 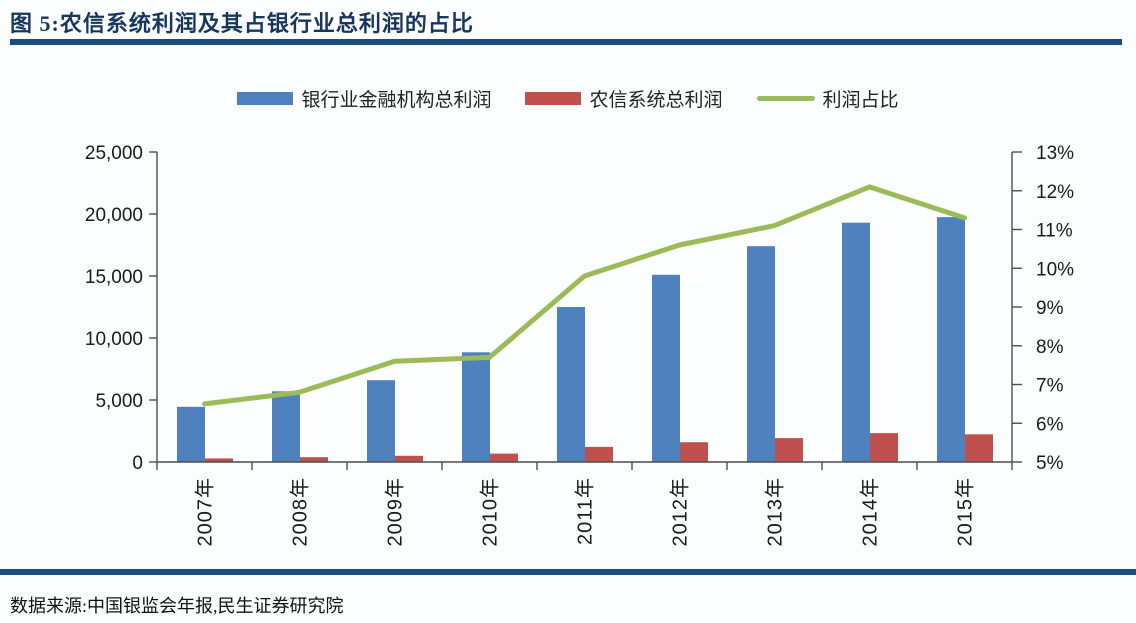 What do you see at coordinates (785, 98) in the screenshot?
I see `legend-swatch-ratio-green-line` at bounding box center [785, 98].